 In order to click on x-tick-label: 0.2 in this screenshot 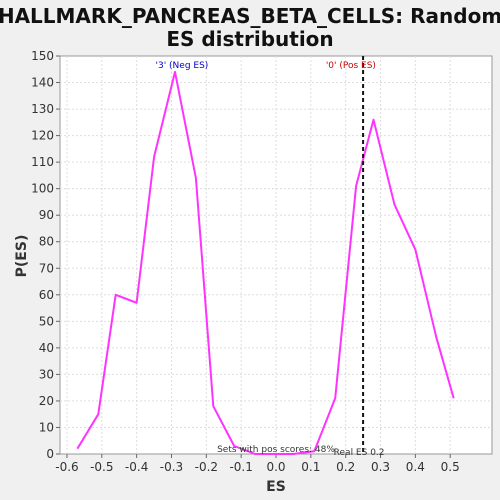, I will do `click(345, 467)`.